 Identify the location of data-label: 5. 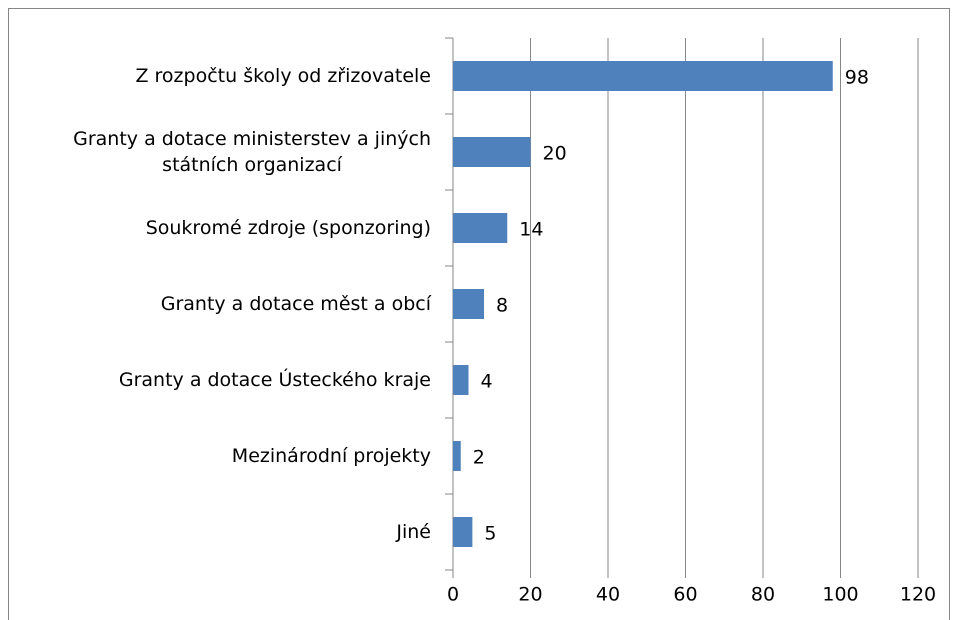
(490, 534).